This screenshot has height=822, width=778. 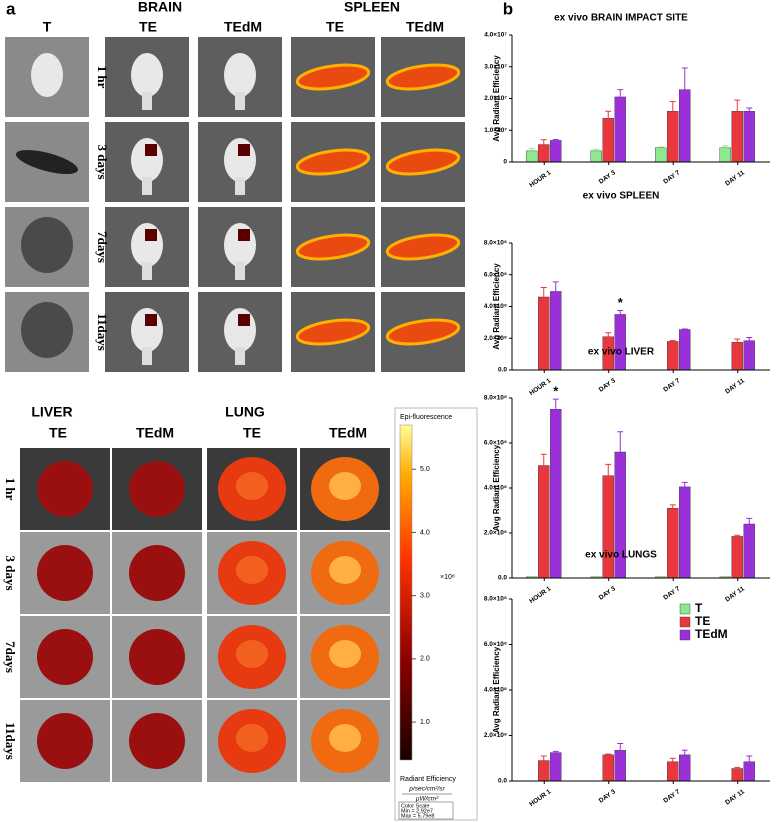 What do you see at coordinates (495, 130) in the screenshot?
I see `y-tick-label: 1.0×10⁷` at bounding box center [495, 130].